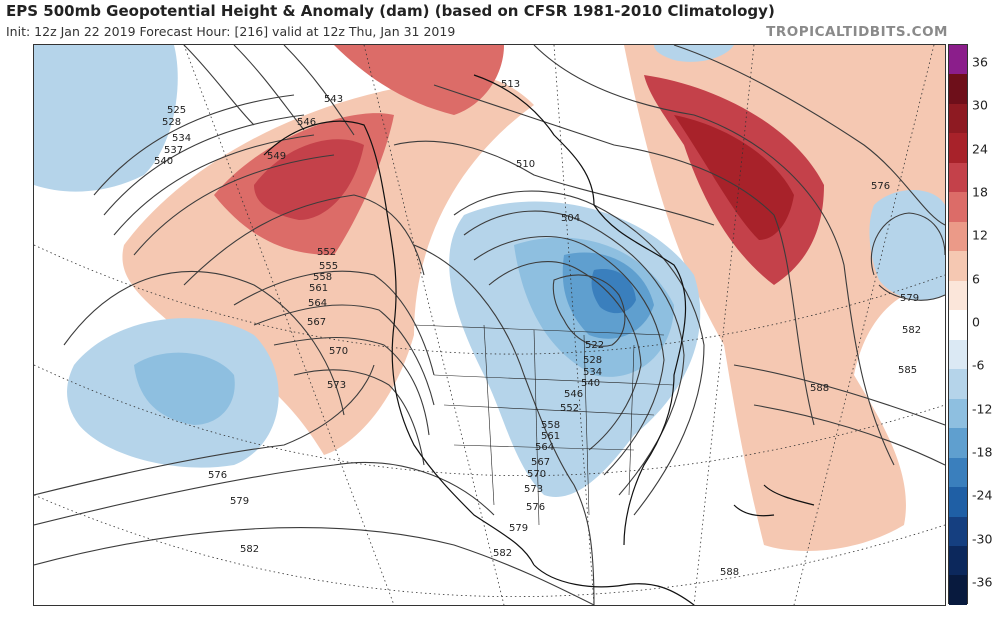  What do you see at coordinates (309, 179) in the screenshot?
I see `anomaly-core-pacific` at bounding box center [309, 179].